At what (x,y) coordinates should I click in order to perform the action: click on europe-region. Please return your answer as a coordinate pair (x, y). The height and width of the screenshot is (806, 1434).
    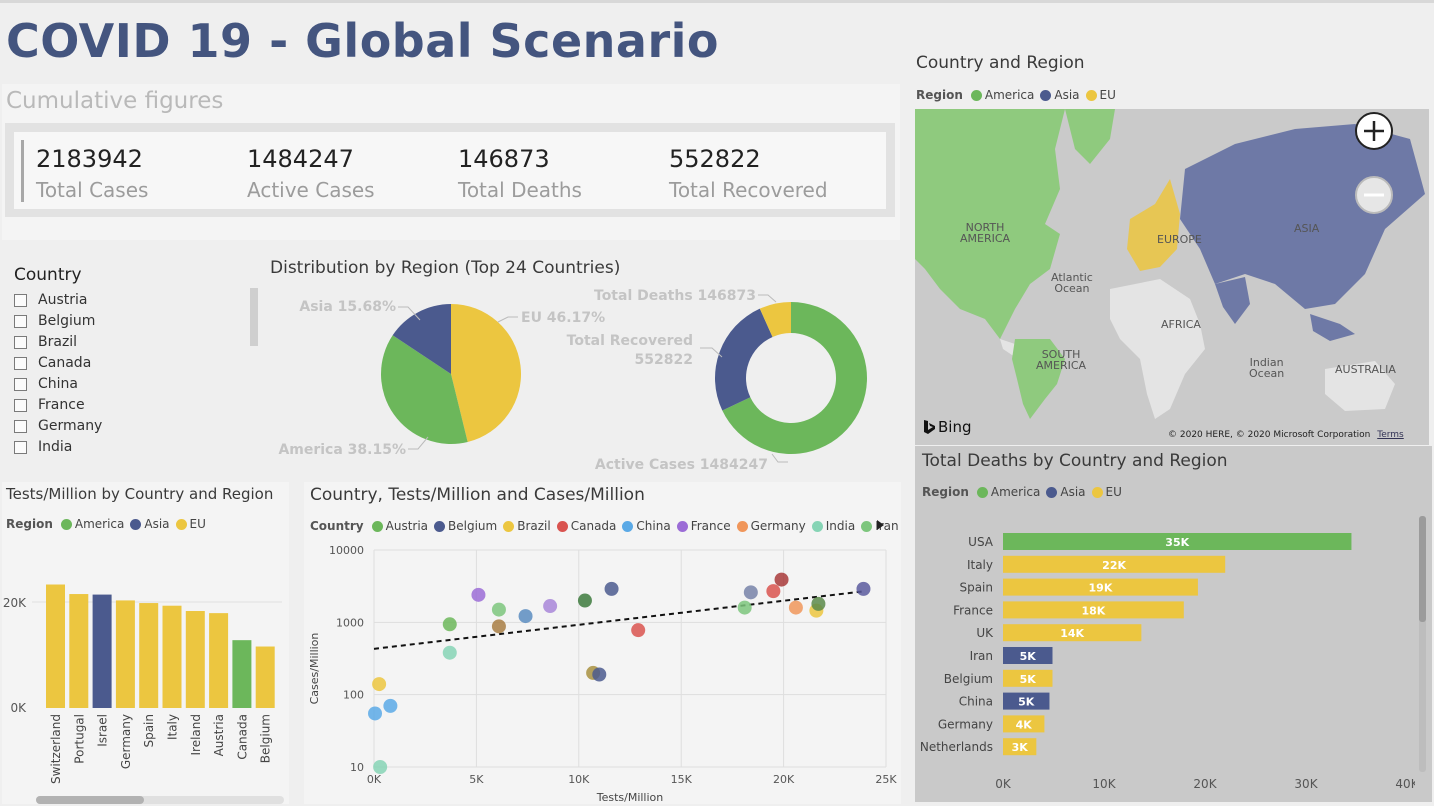
    Looking at the image, I should click on (1153, 225).